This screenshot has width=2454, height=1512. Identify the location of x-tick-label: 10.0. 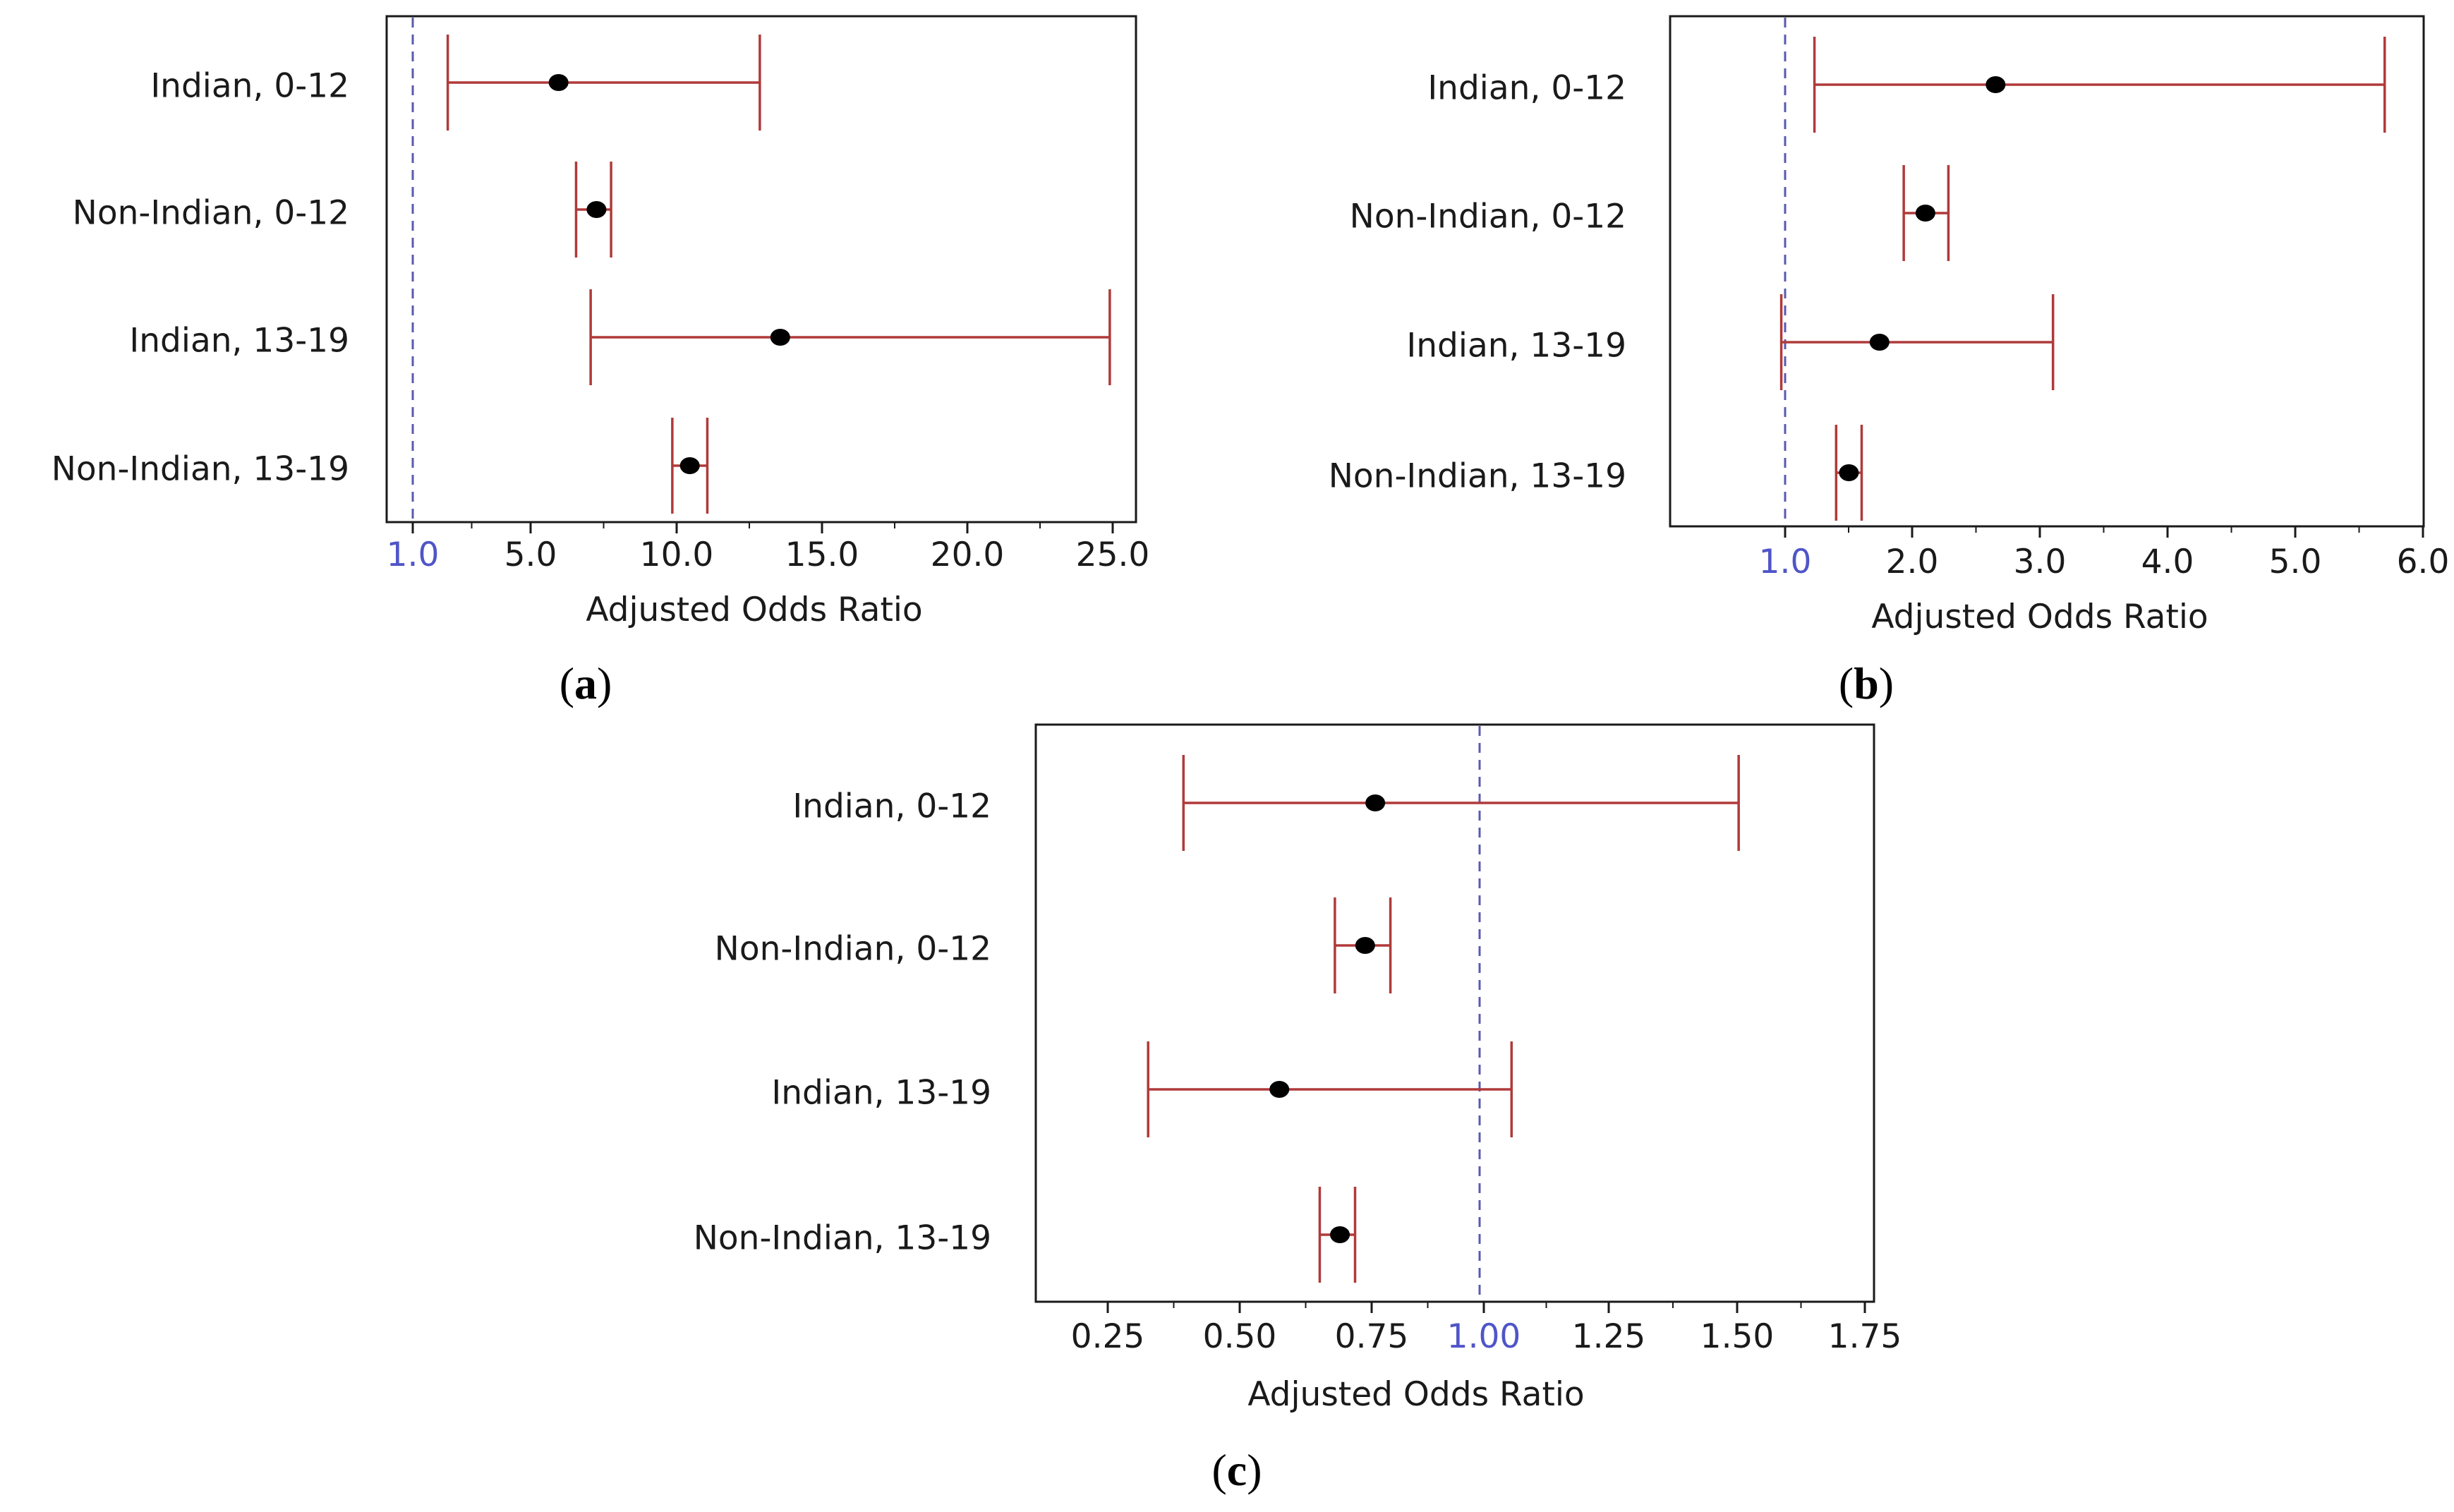
(677, 555).